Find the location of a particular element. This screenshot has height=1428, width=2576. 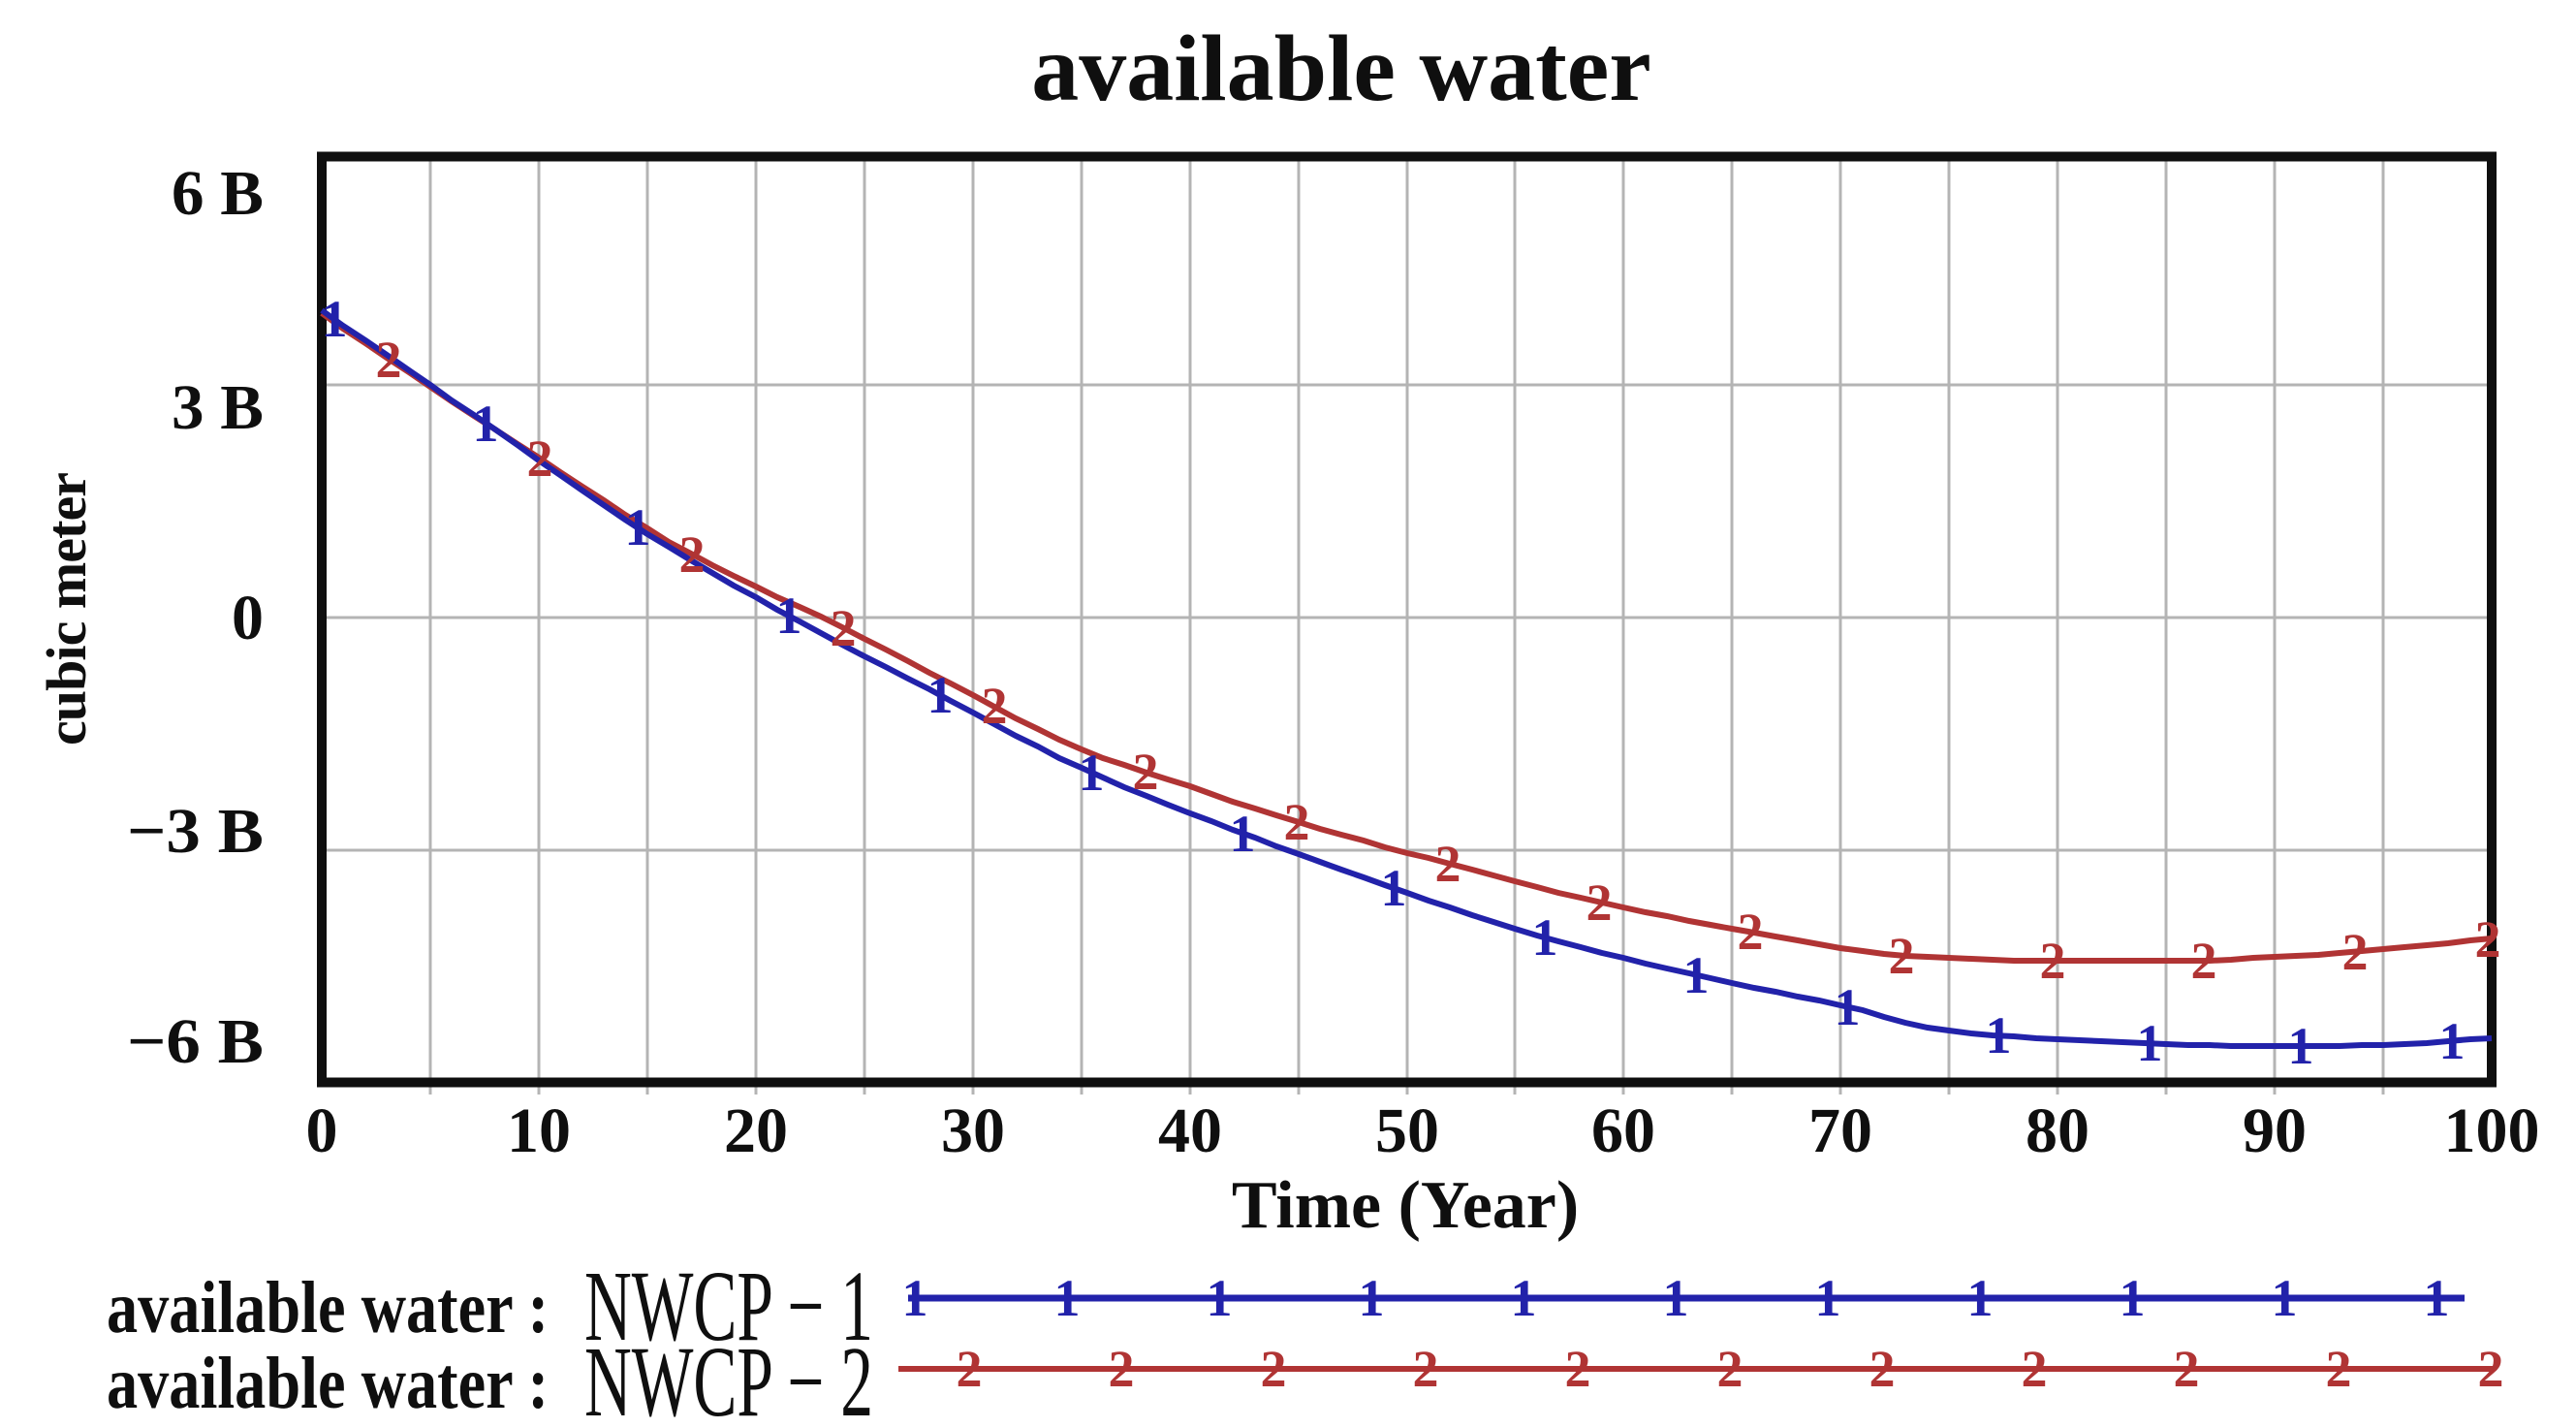

svg-text: NWCP − 2 is located at coordinates (728, 1377).